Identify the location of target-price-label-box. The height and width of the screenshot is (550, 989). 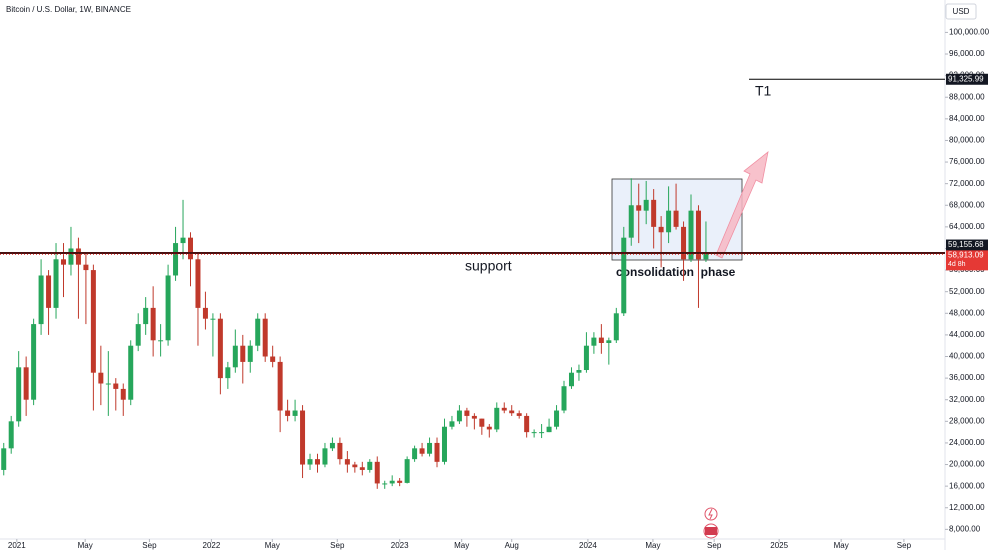
(967, 79).